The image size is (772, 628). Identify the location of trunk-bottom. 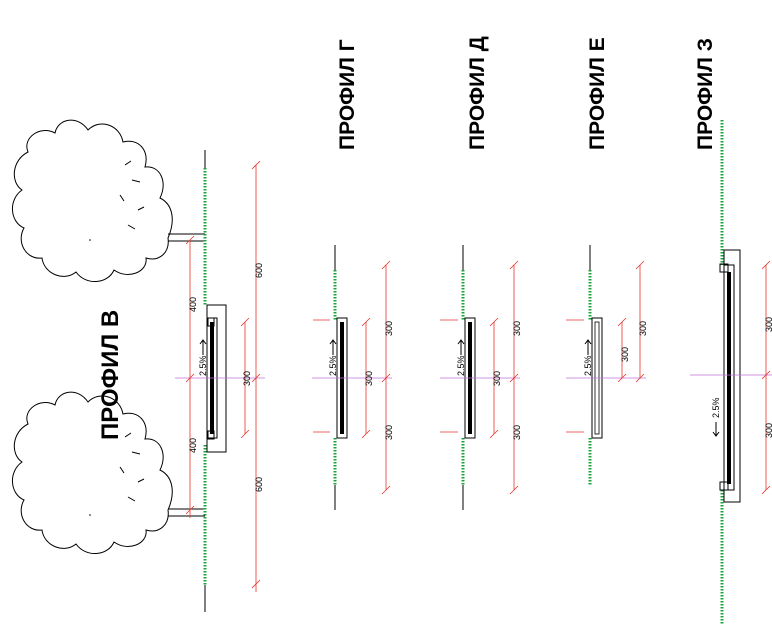
(186, 512).